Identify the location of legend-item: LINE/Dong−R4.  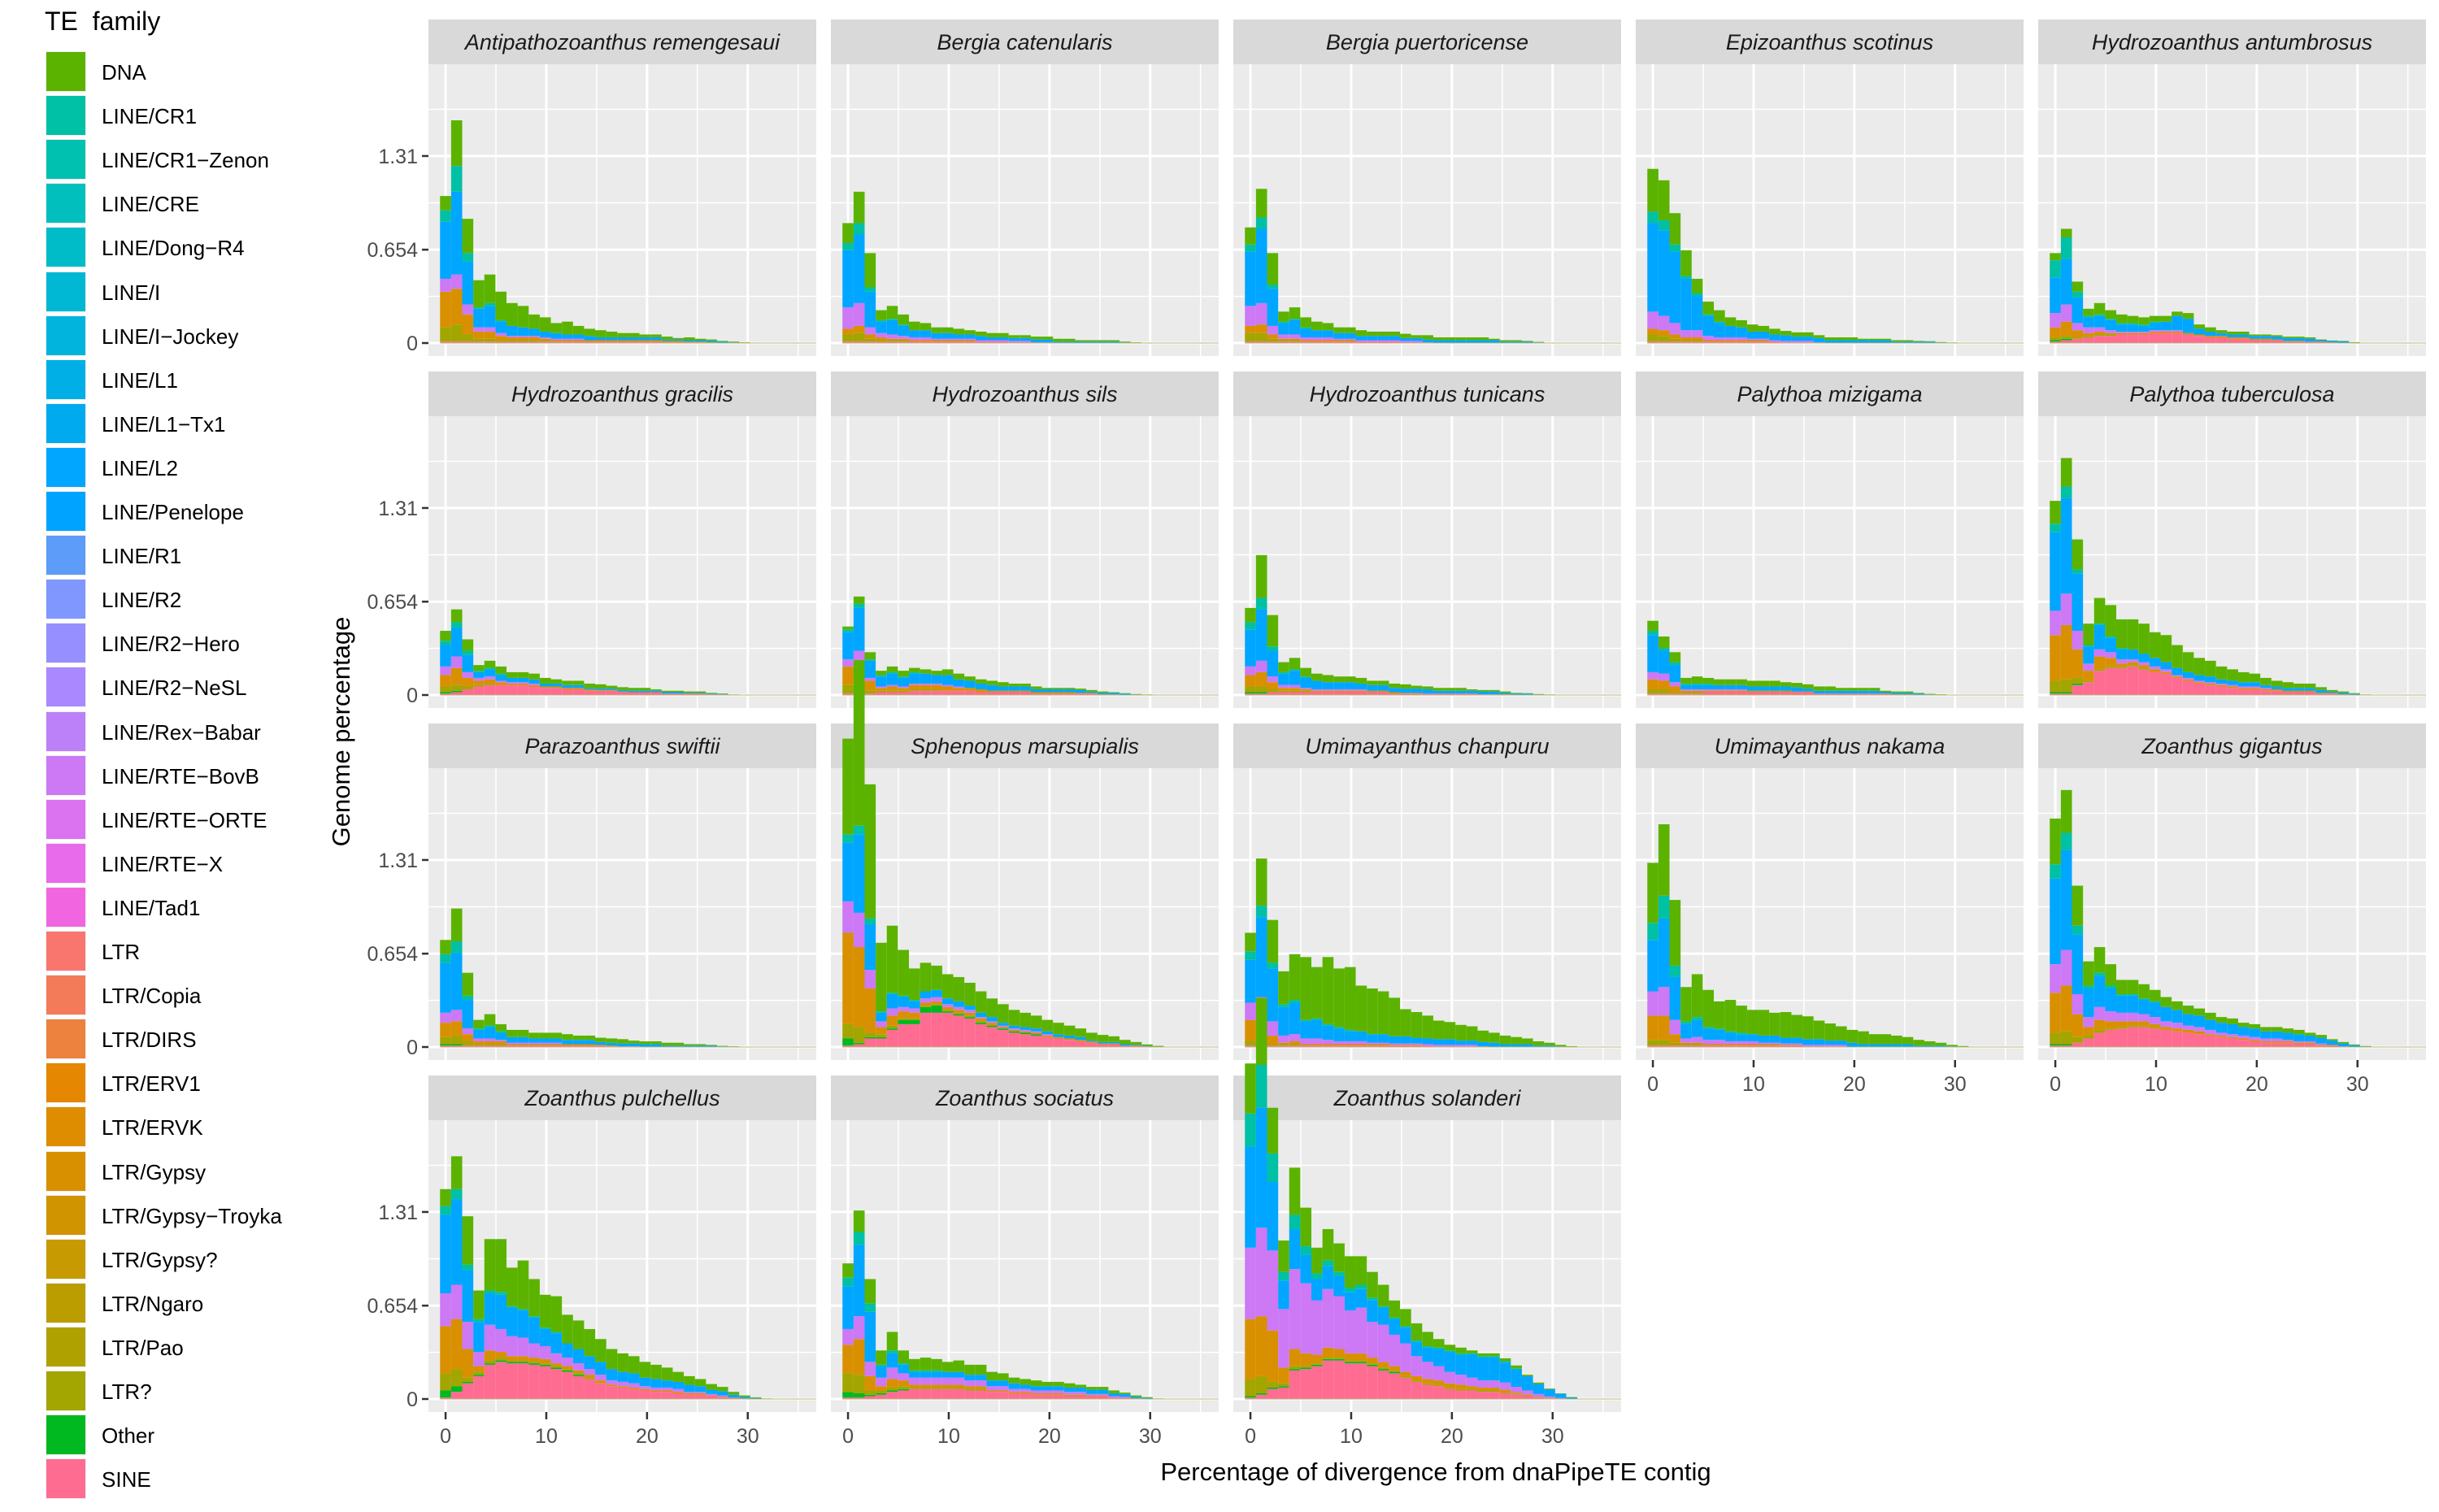
(182, 248).